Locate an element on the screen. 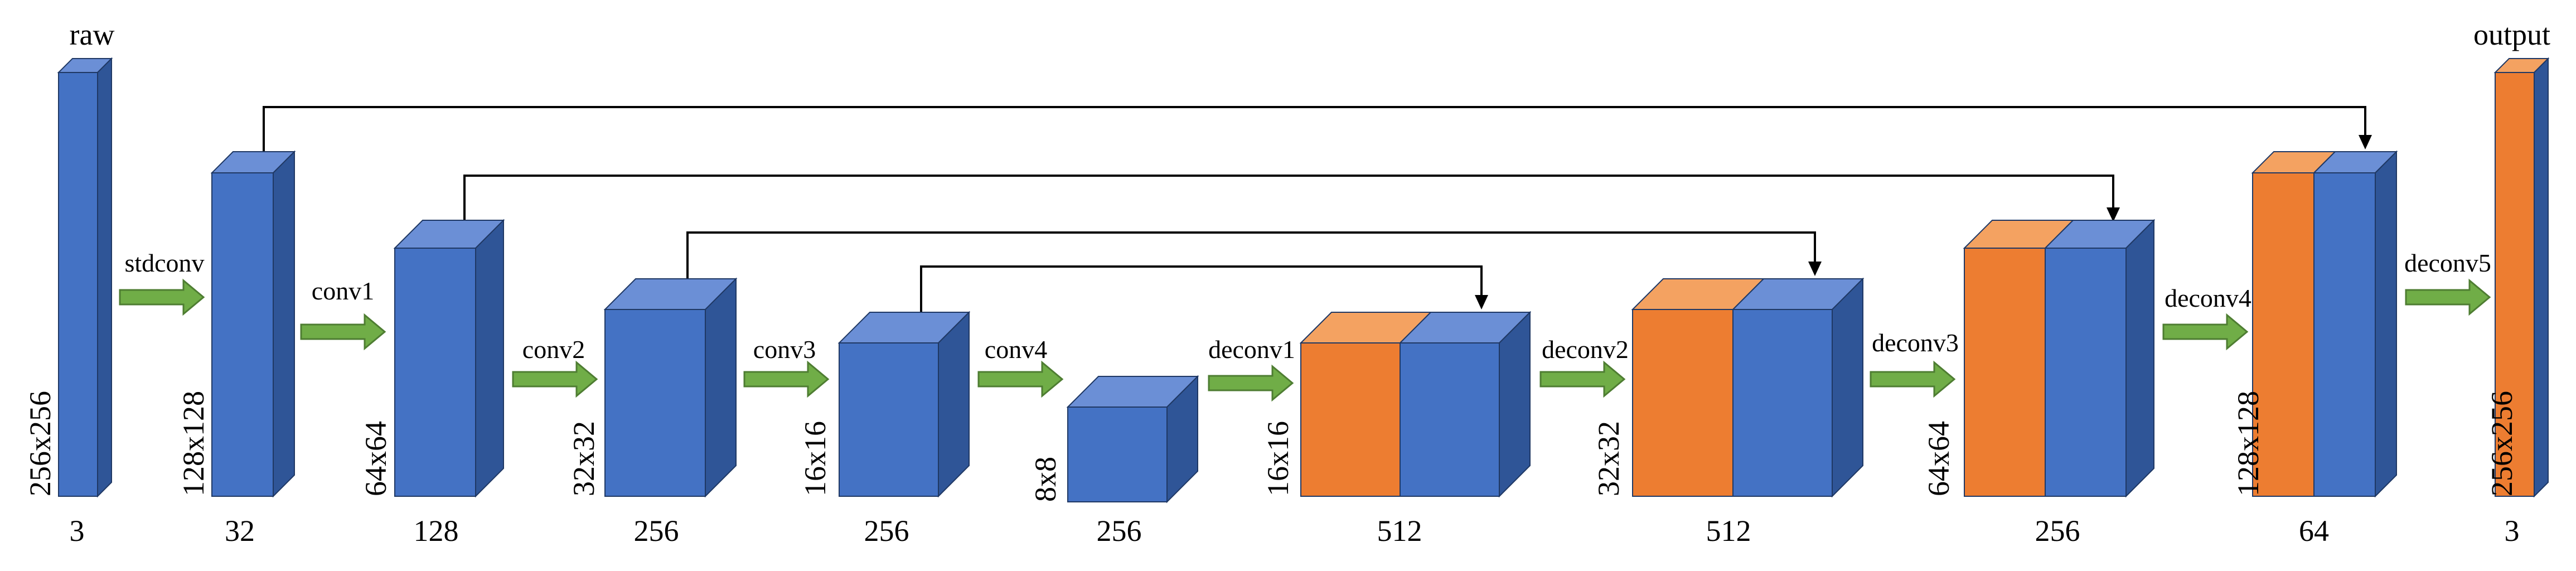 The height and width of the screenshot is (571, 2576). output-header-label: output is located at coordinates (2511, 34).